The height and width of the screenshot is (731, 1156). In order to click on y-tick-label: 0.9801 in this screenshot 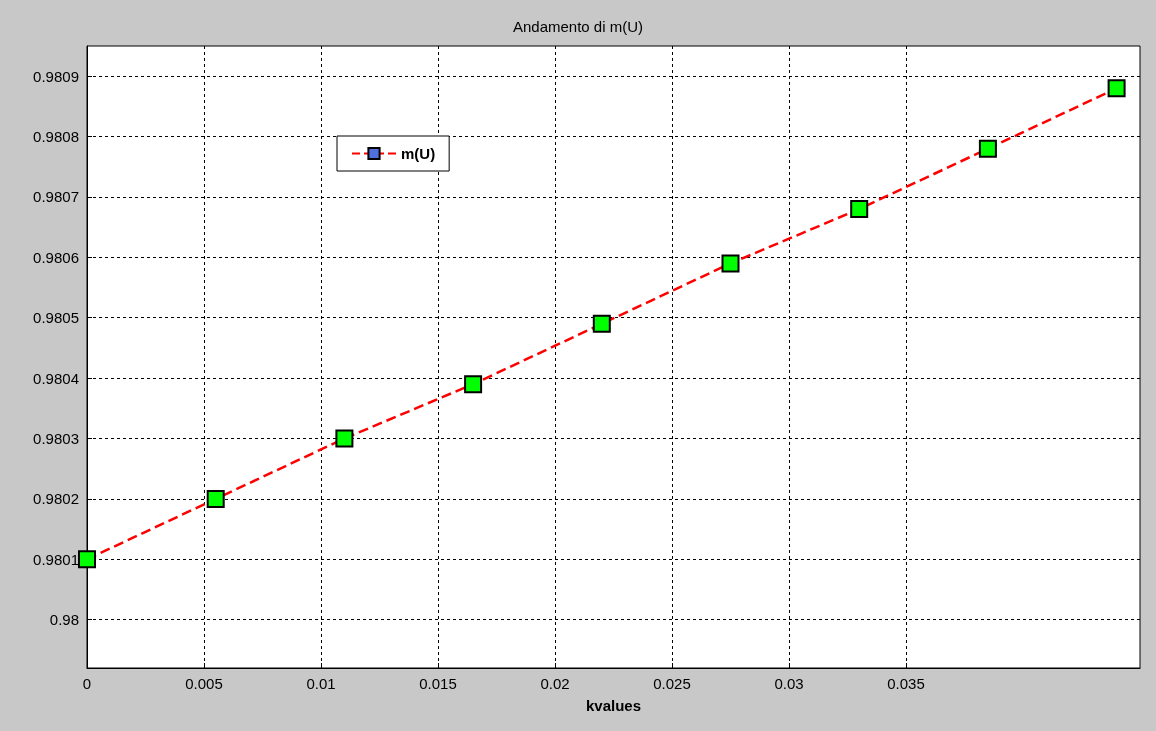, I will do `click(56, 559)`.